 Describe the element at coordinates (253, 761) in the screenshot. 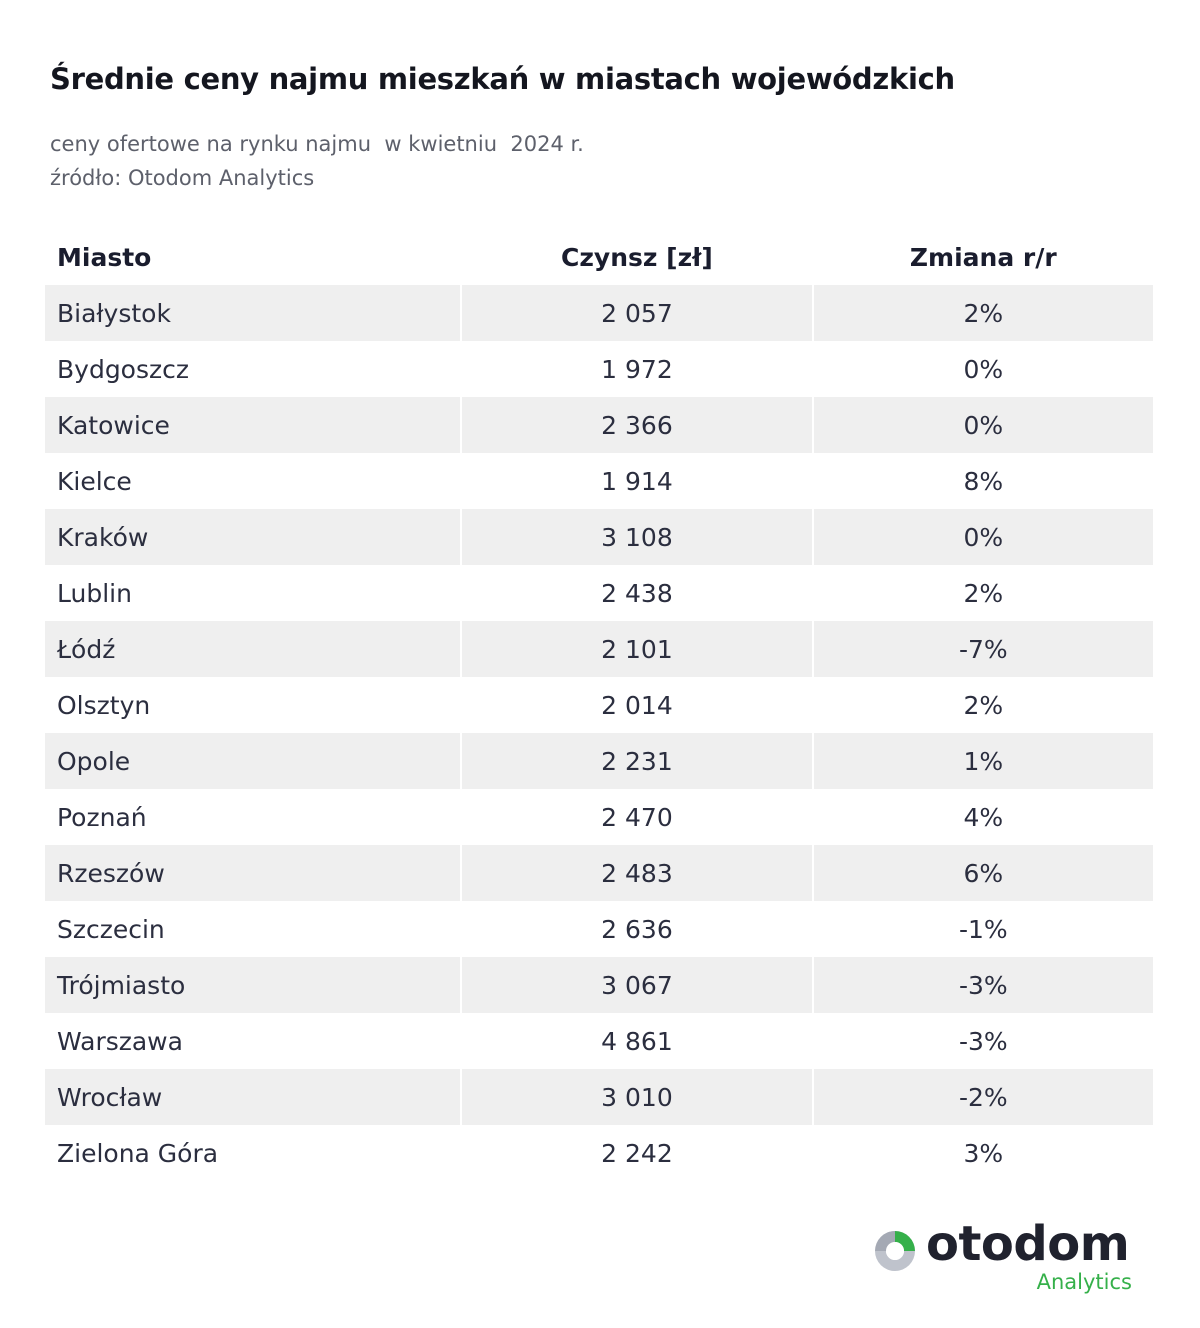

I see `city-cell: Opole` at that location.